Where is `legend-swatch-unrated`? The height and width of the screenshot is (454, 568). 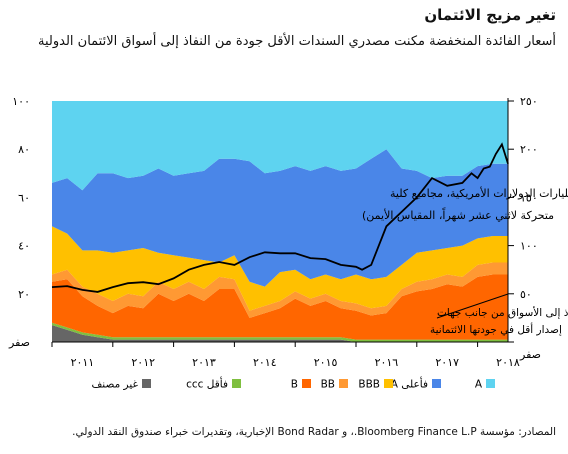 legend-swatch-unrated is located at coordinates (146, 383).